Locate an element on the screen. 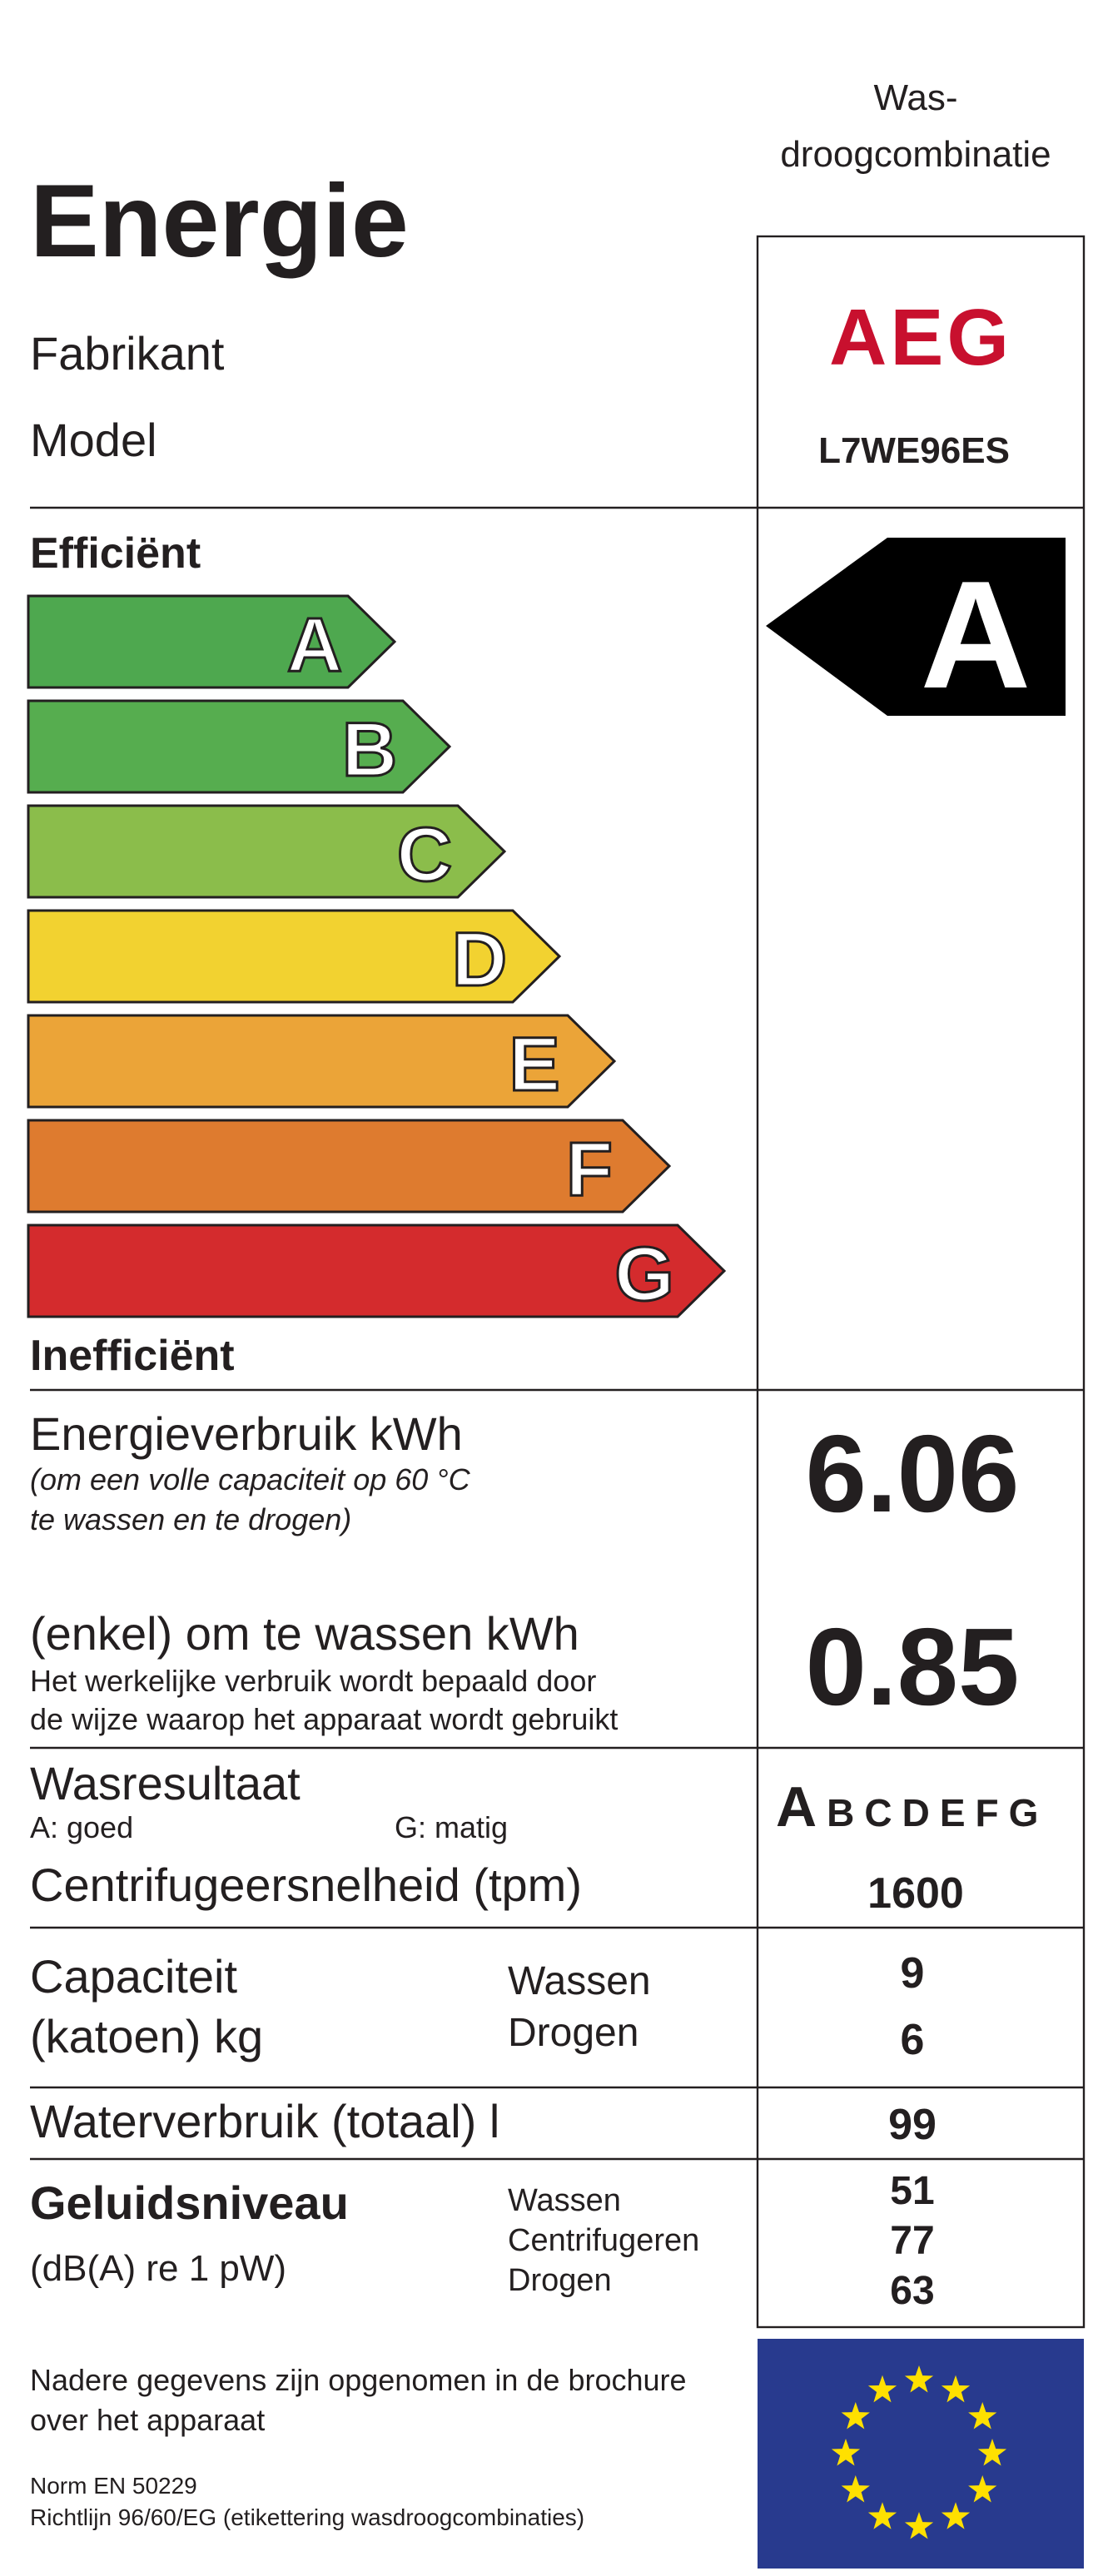 This screenshot has height=2576, width=1103. model-name: L7WE96ES is located at coordinates (914, 450).